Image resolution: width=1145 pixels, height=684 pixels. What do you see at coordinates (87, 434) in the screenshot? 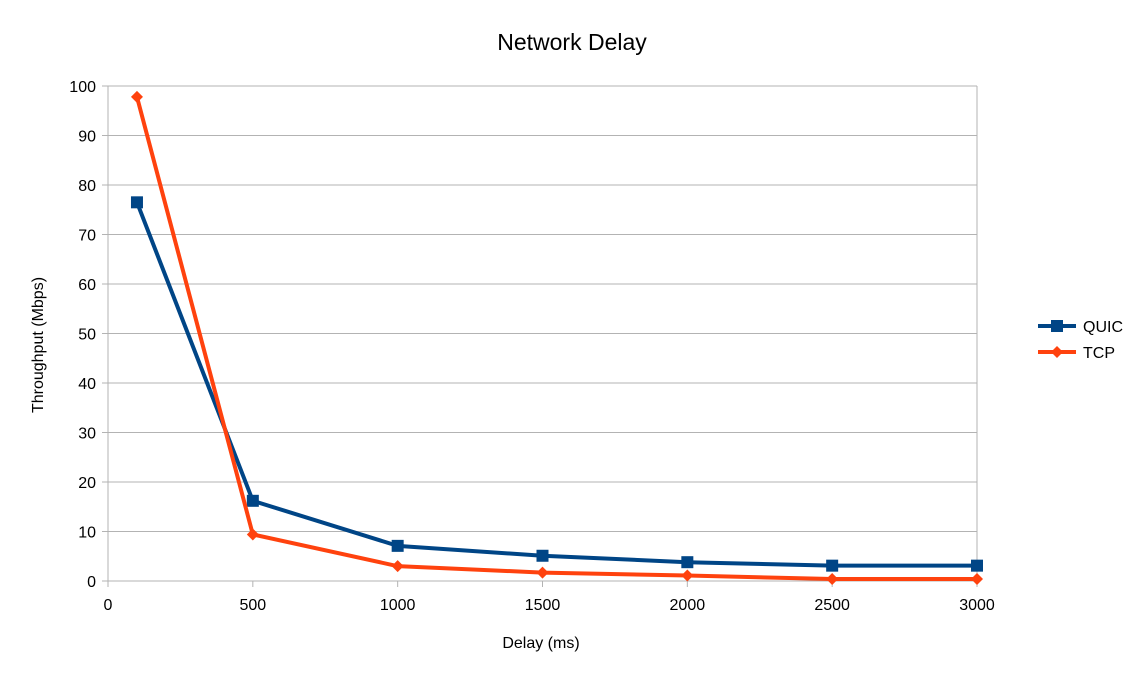
I see `y-tick-label: 30` at bounding box center [87, 434].